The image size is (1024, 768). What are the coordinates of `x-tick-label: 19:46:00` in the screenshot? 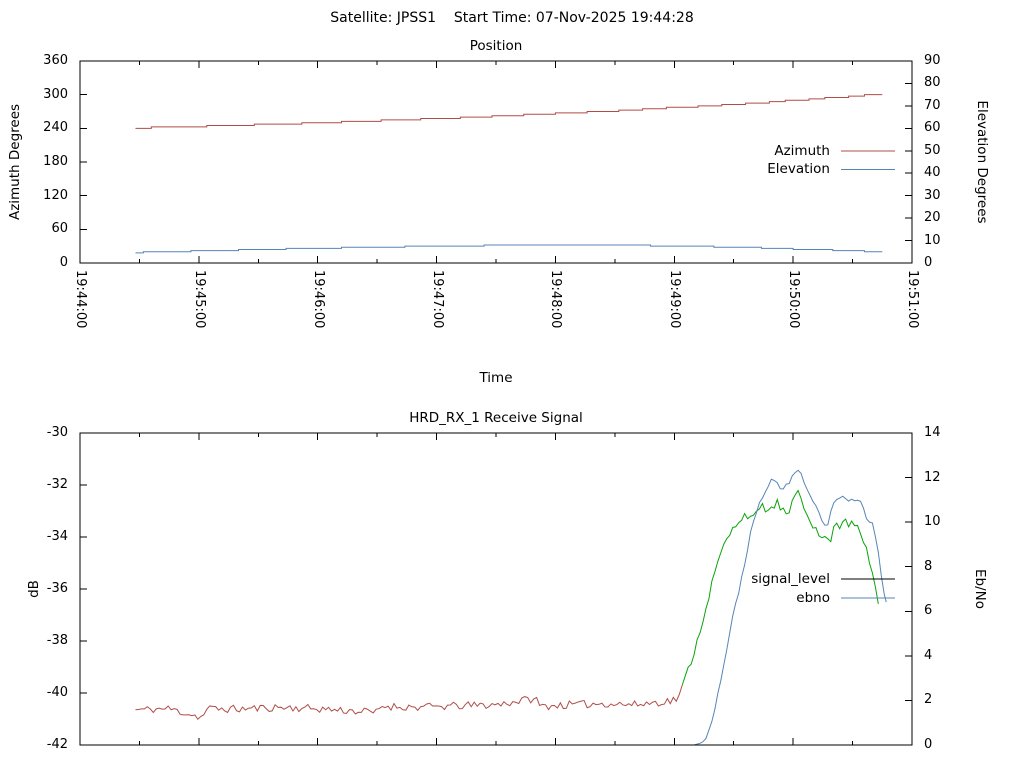 It's located at (318, 299).